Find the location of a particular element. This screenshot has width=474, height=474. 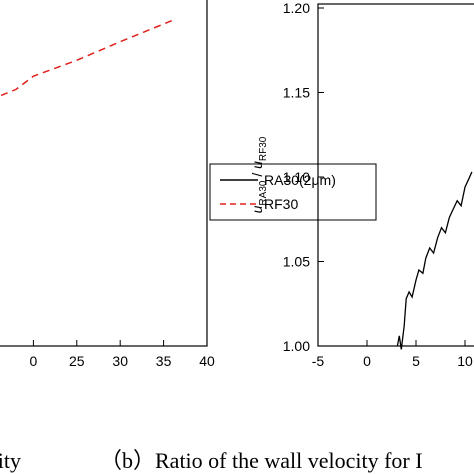

panel-b-series is located at coordinates (434, 260).